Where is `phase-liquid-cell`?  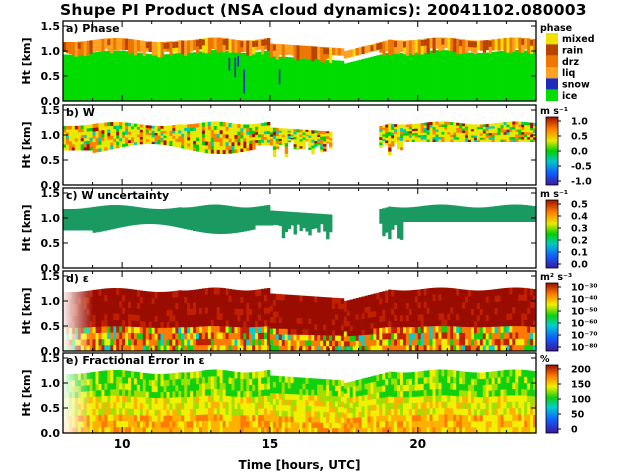 phase-liquid-cell is located at coordinates (511, 45).